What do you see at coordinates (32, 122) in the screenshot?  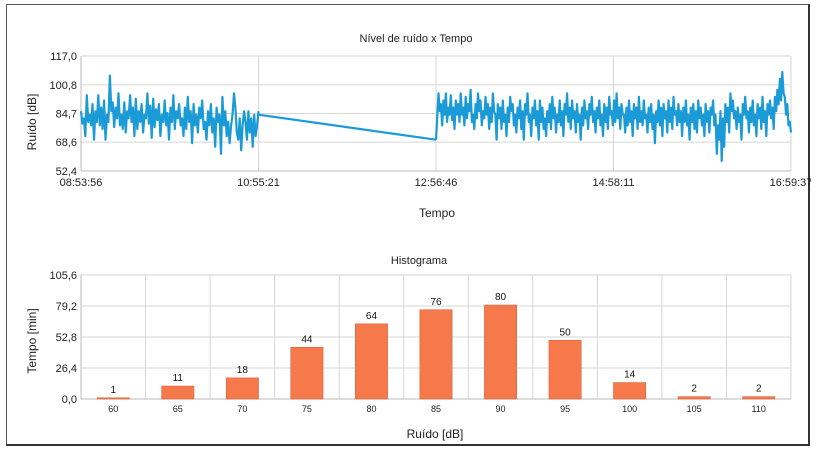 I see `line-chart-y-axis-label: Ruído [dB]` at bounding box center [32, 122].